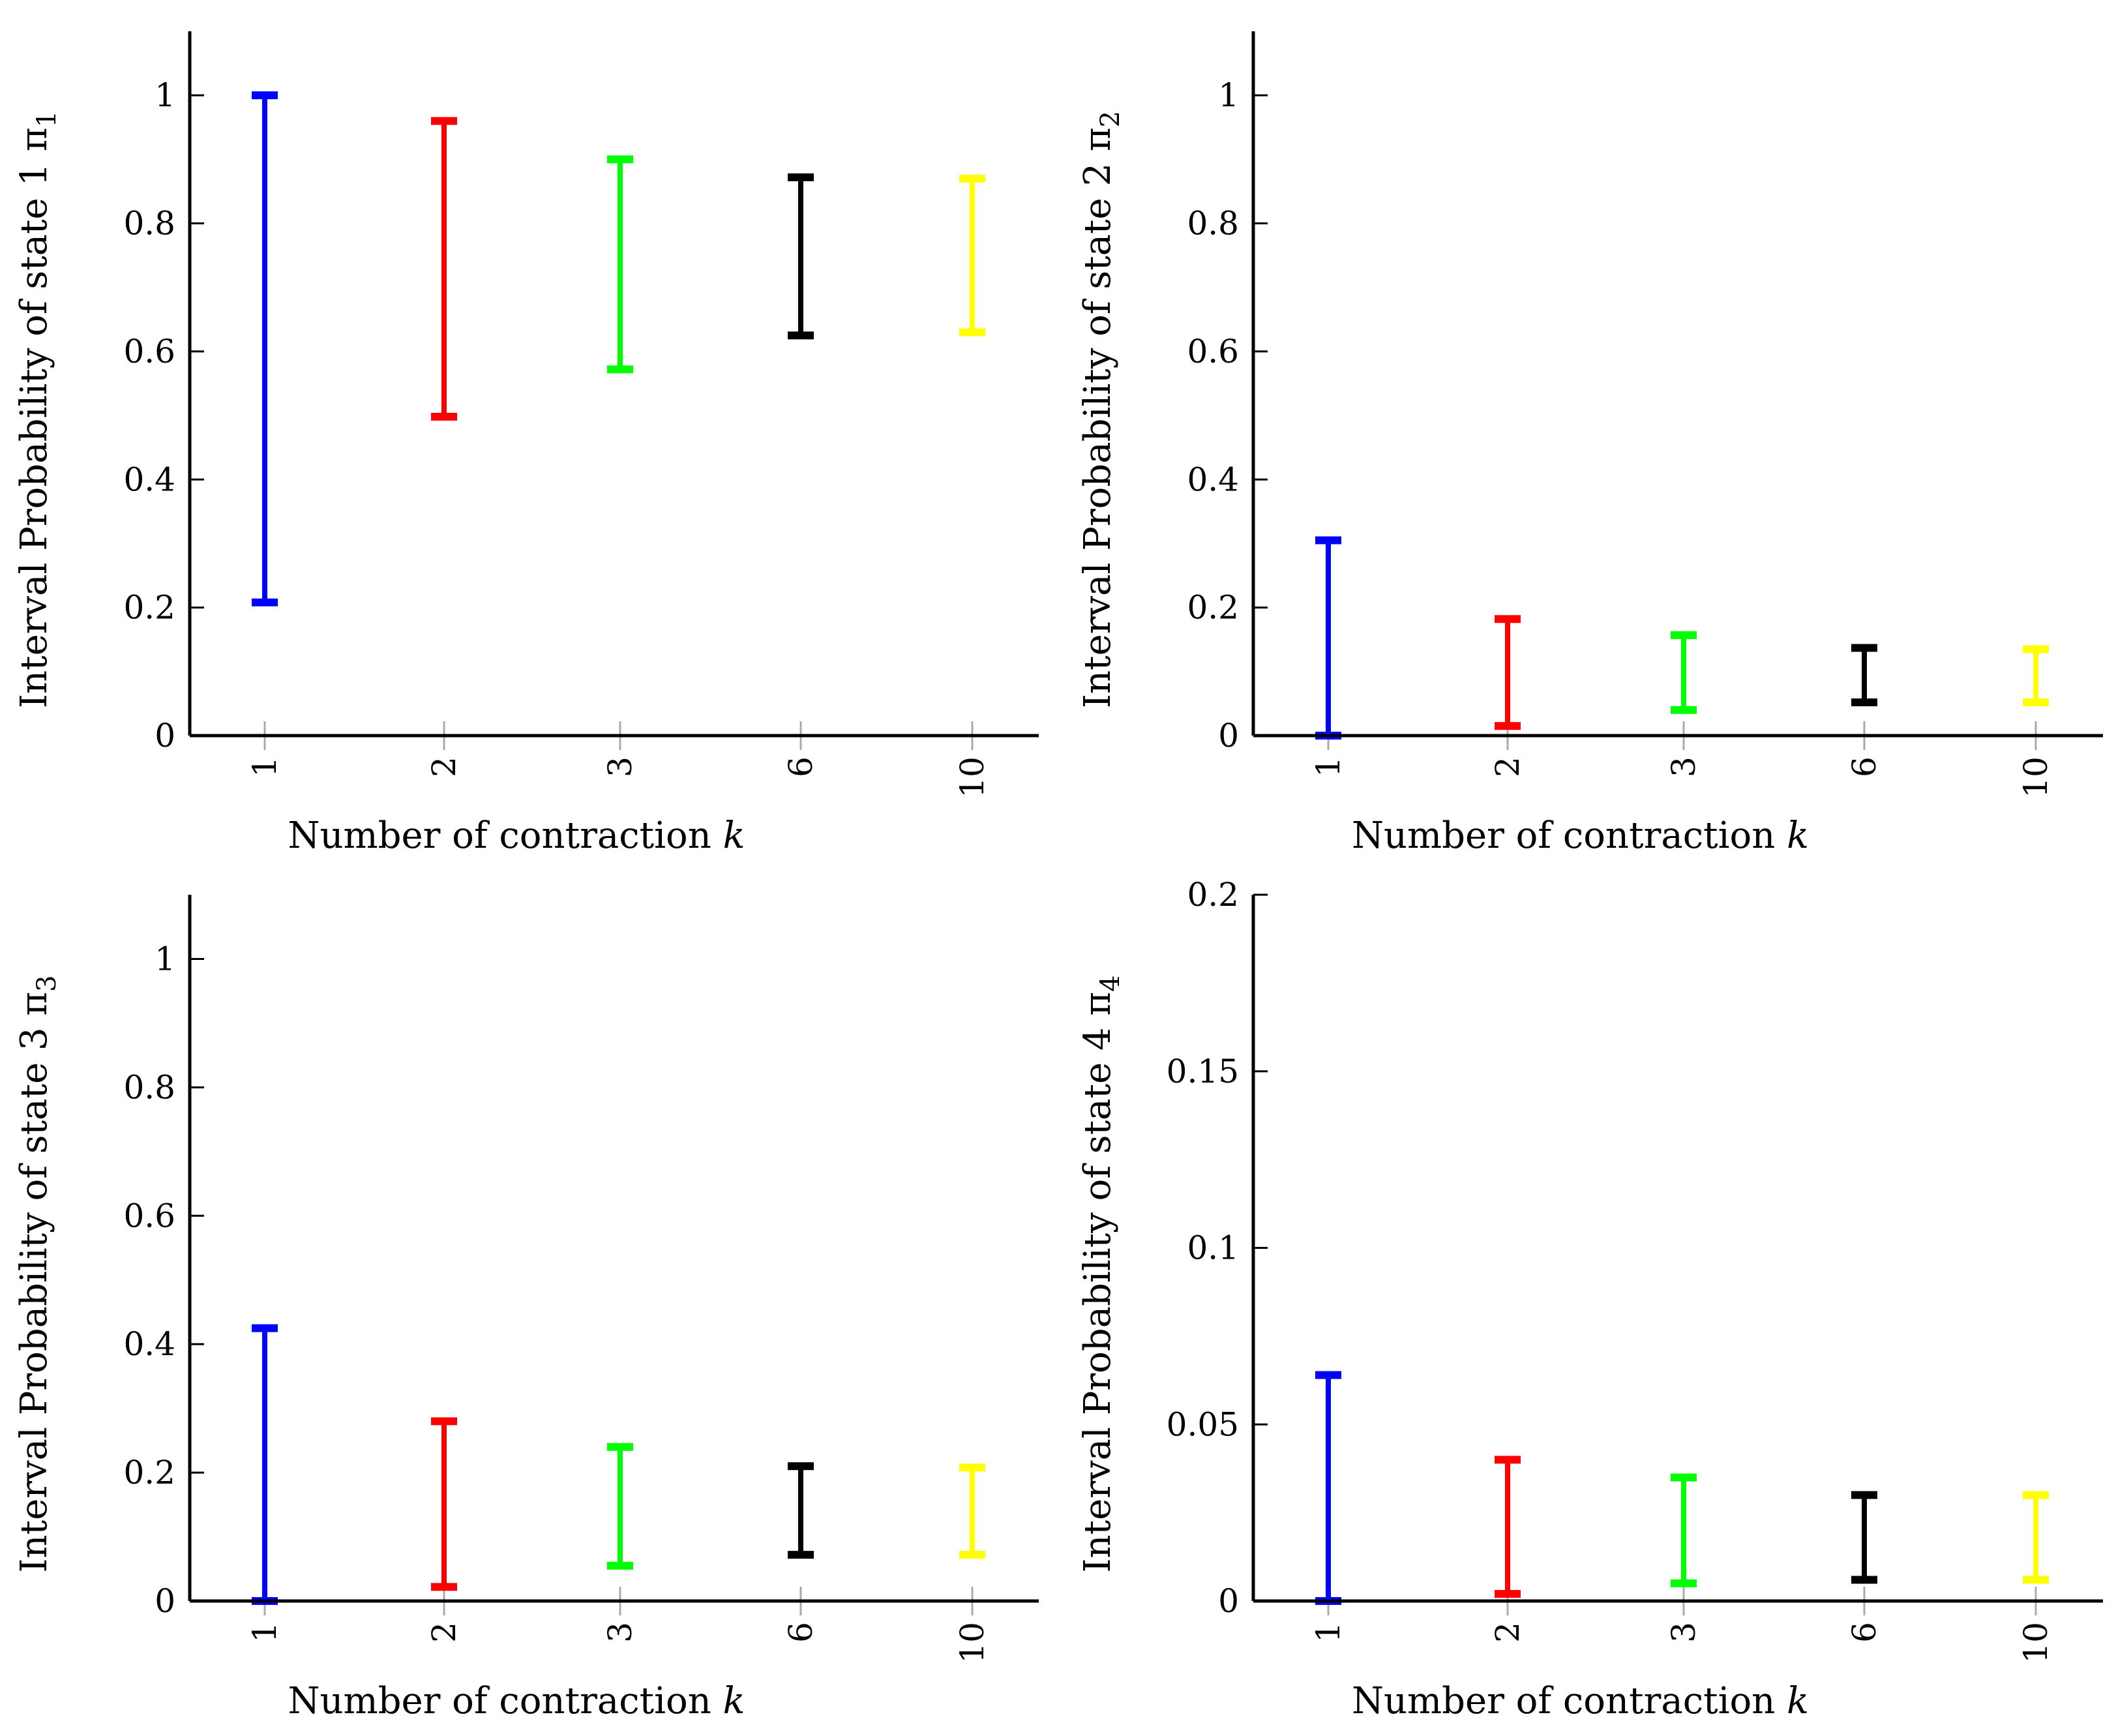  I want to click on y-tick-label: 0.15, so click(1203, 1071).